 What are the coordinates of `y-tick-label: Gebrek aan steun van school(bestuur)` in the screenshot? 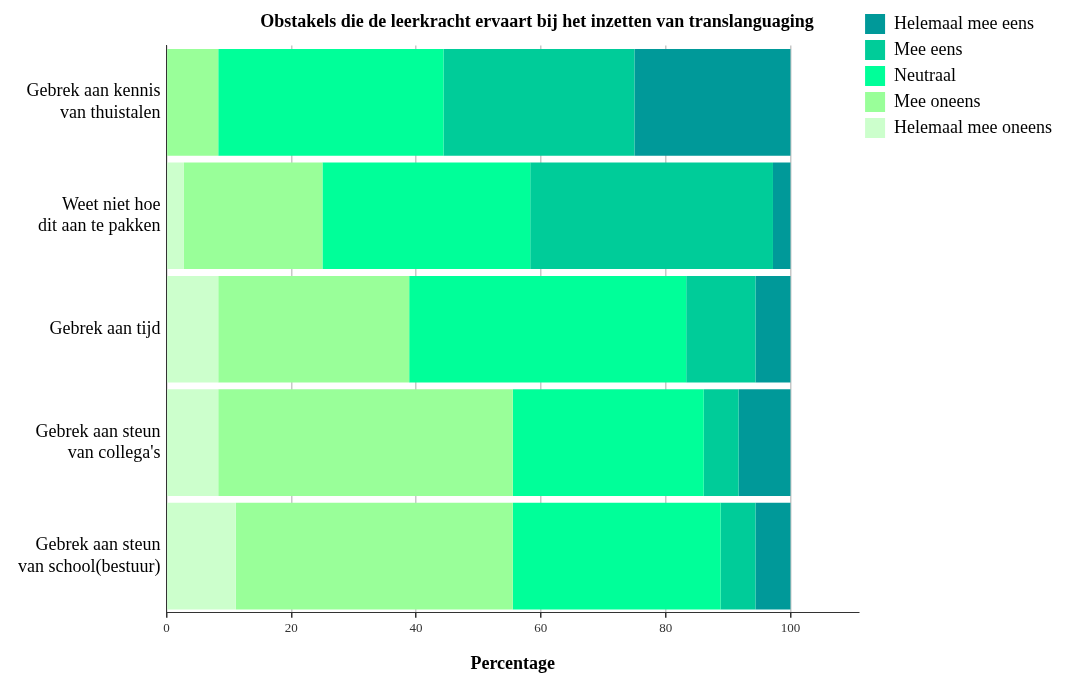 It's located at (89, 555).